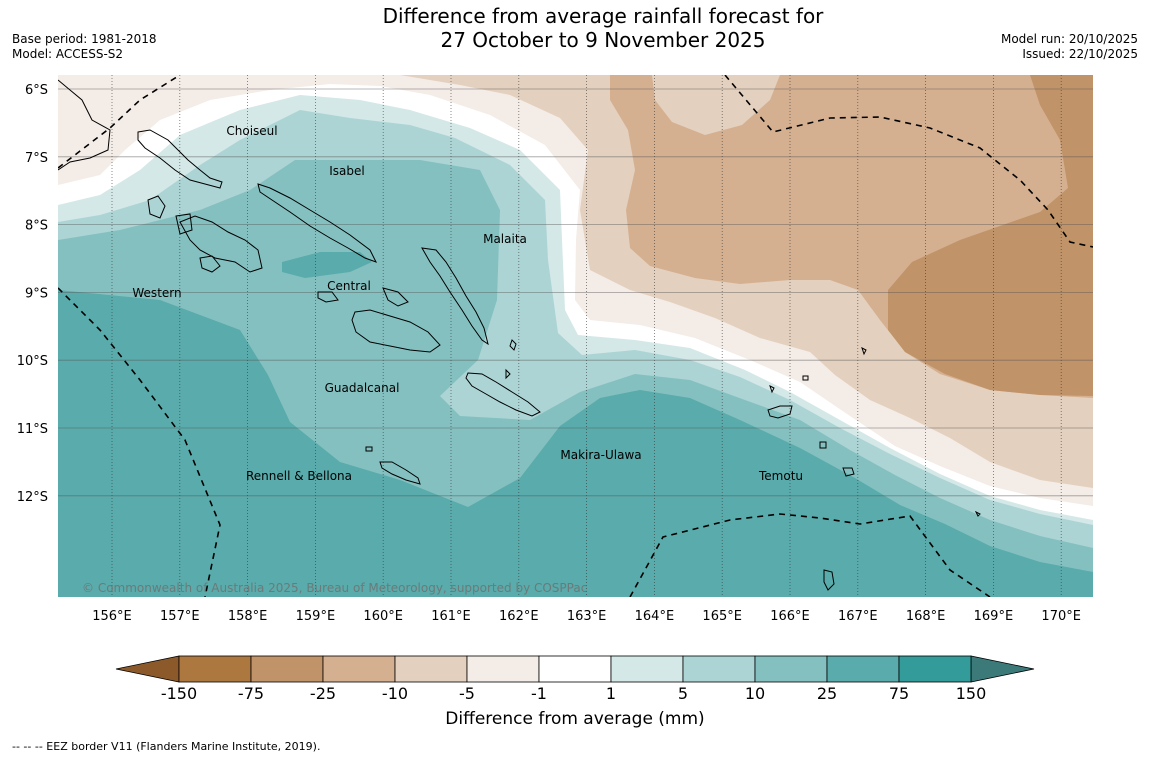  Describe the element at coordinates (139, 442) in the screenshot. I see `eez-border-aus` at that location.